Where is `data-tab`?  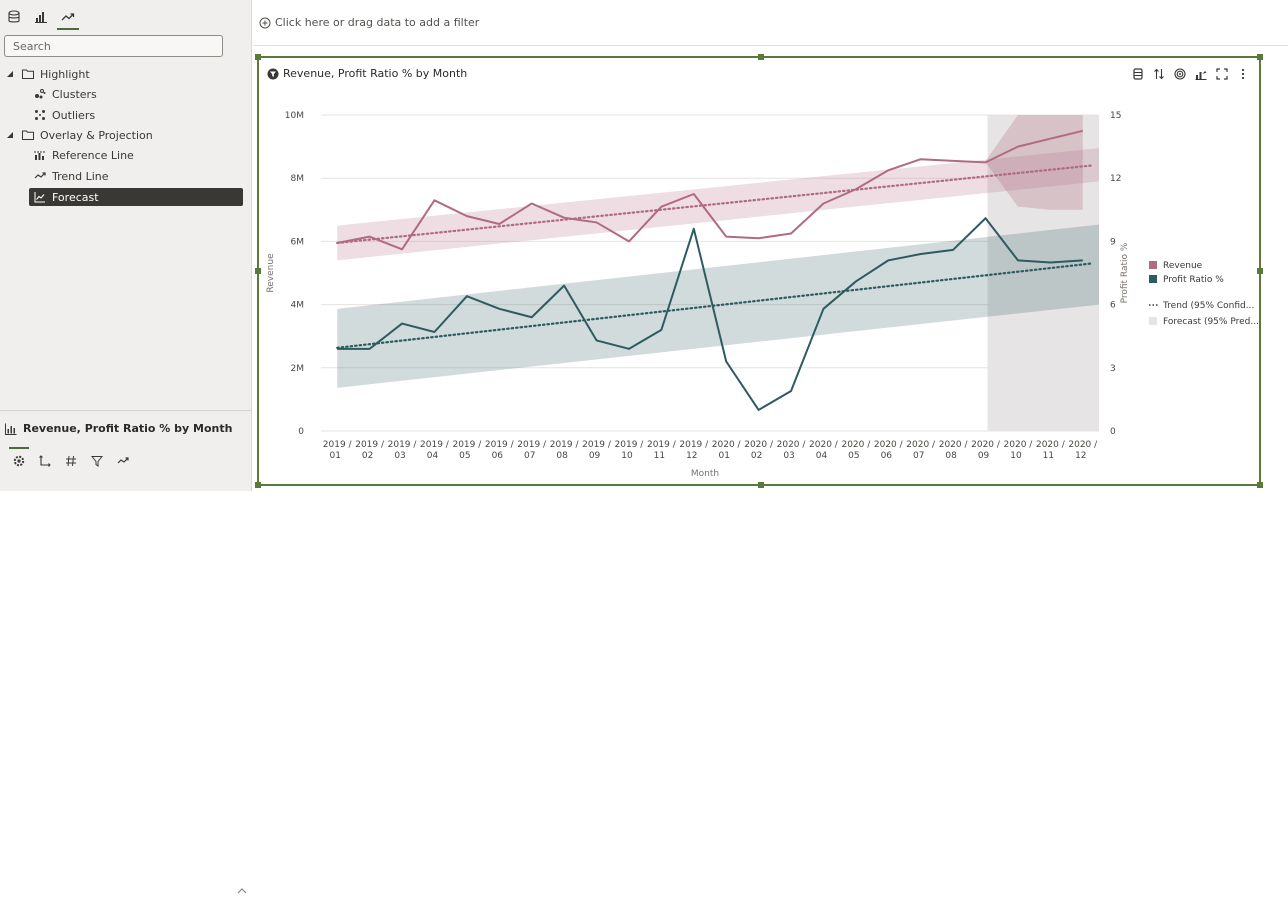 data-tab is located at coordinates (14, 17).